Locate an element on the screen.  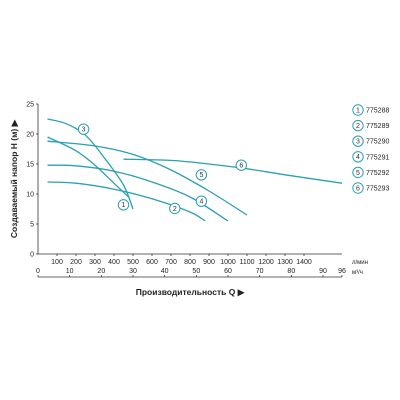
x2-tick-label: 0 is located at coordinates (38, 271).